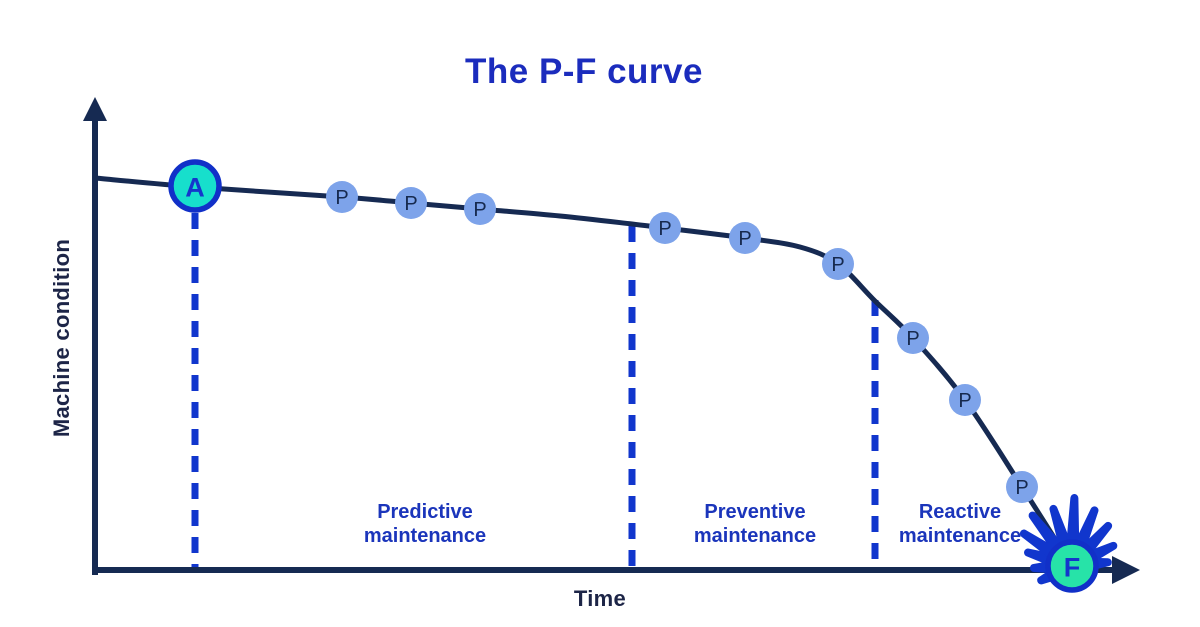  I want to click on region-label-reactive-maintenance: Reactive maintenance, so click(960, 524).